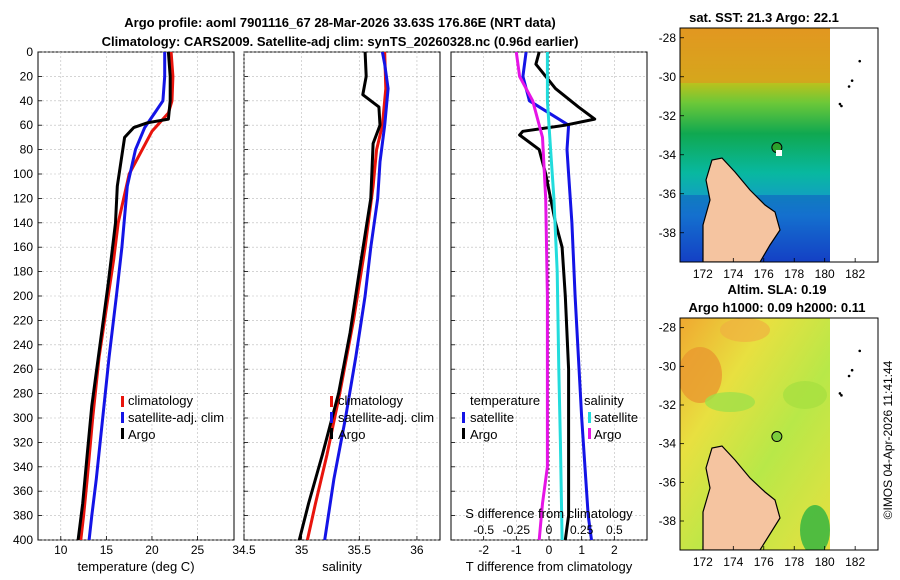  I want to click on map-x-tick-label: 178, so click(794, 562).